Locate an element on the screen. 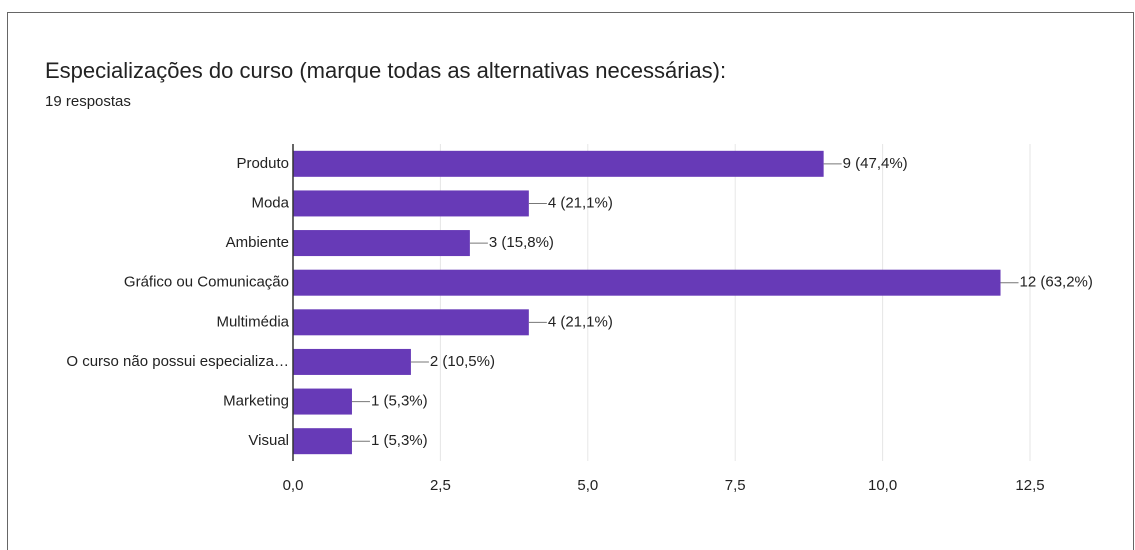 The image size is (1135, 550). y-tick-label: Ambiente is located at coordinates (257, 242).